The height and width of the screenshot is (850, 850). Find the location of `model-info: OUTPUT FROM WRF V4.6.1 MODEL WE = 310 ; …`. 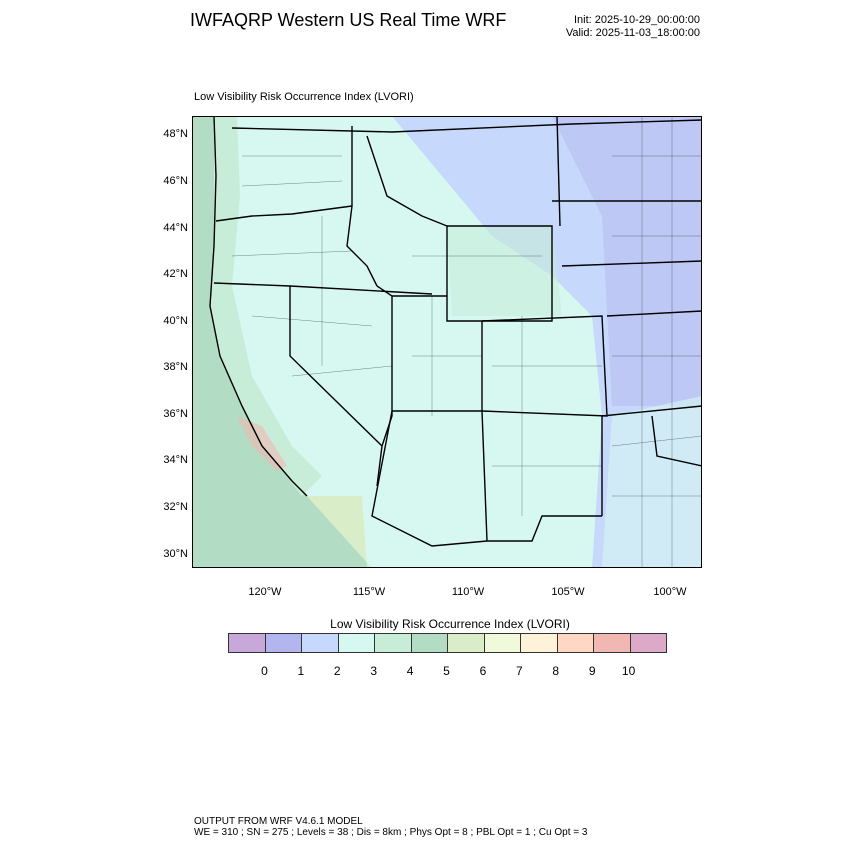

model-info: OUTPUT FROM WRF V4.6.1 MODEL WE = 310 ; … is located at coordinates (390, 827).